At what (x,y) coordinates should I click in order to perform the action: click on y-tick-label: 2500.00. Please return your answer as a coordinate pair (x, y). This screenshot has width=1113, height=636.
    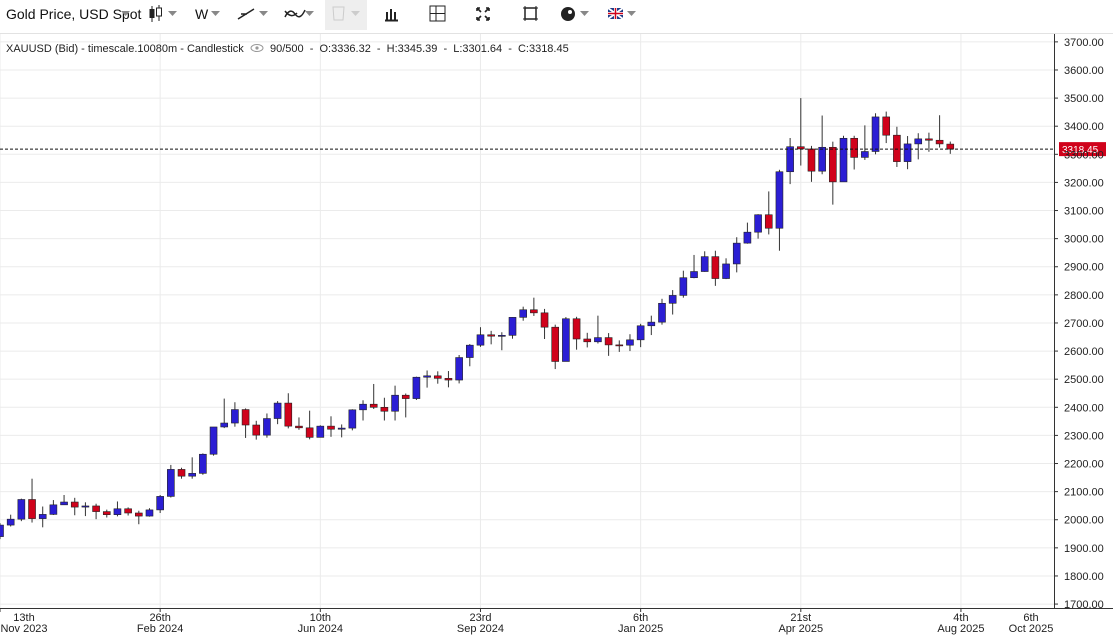
    Looking at the image, I should click on (1084, 380).